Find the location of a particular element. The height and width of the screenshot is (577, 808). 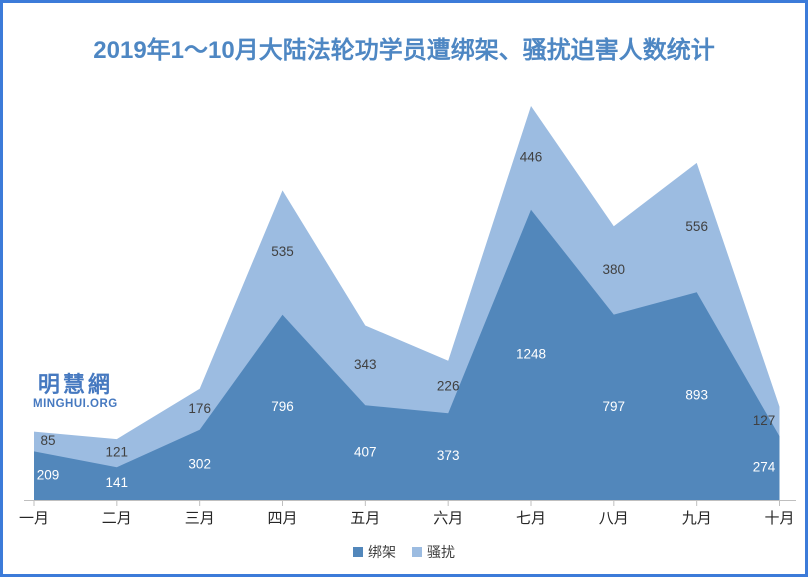

month-label: 十月 is located at coordinates (779, 518).